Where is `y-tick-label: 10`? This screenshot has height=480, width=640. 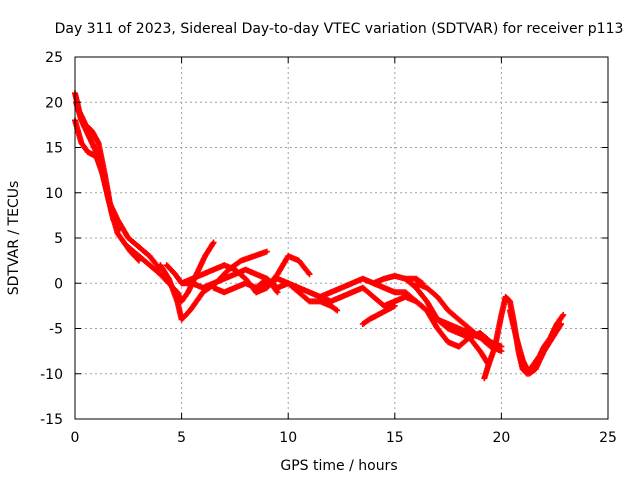
y-tick-label: 10 is located at coordinates (54, 194).